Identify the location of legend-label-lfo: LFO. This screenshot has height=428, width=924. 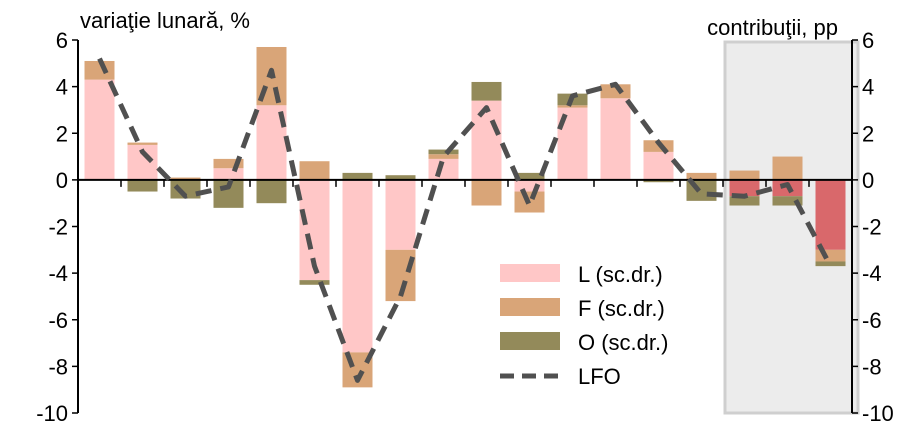
(599, 376).